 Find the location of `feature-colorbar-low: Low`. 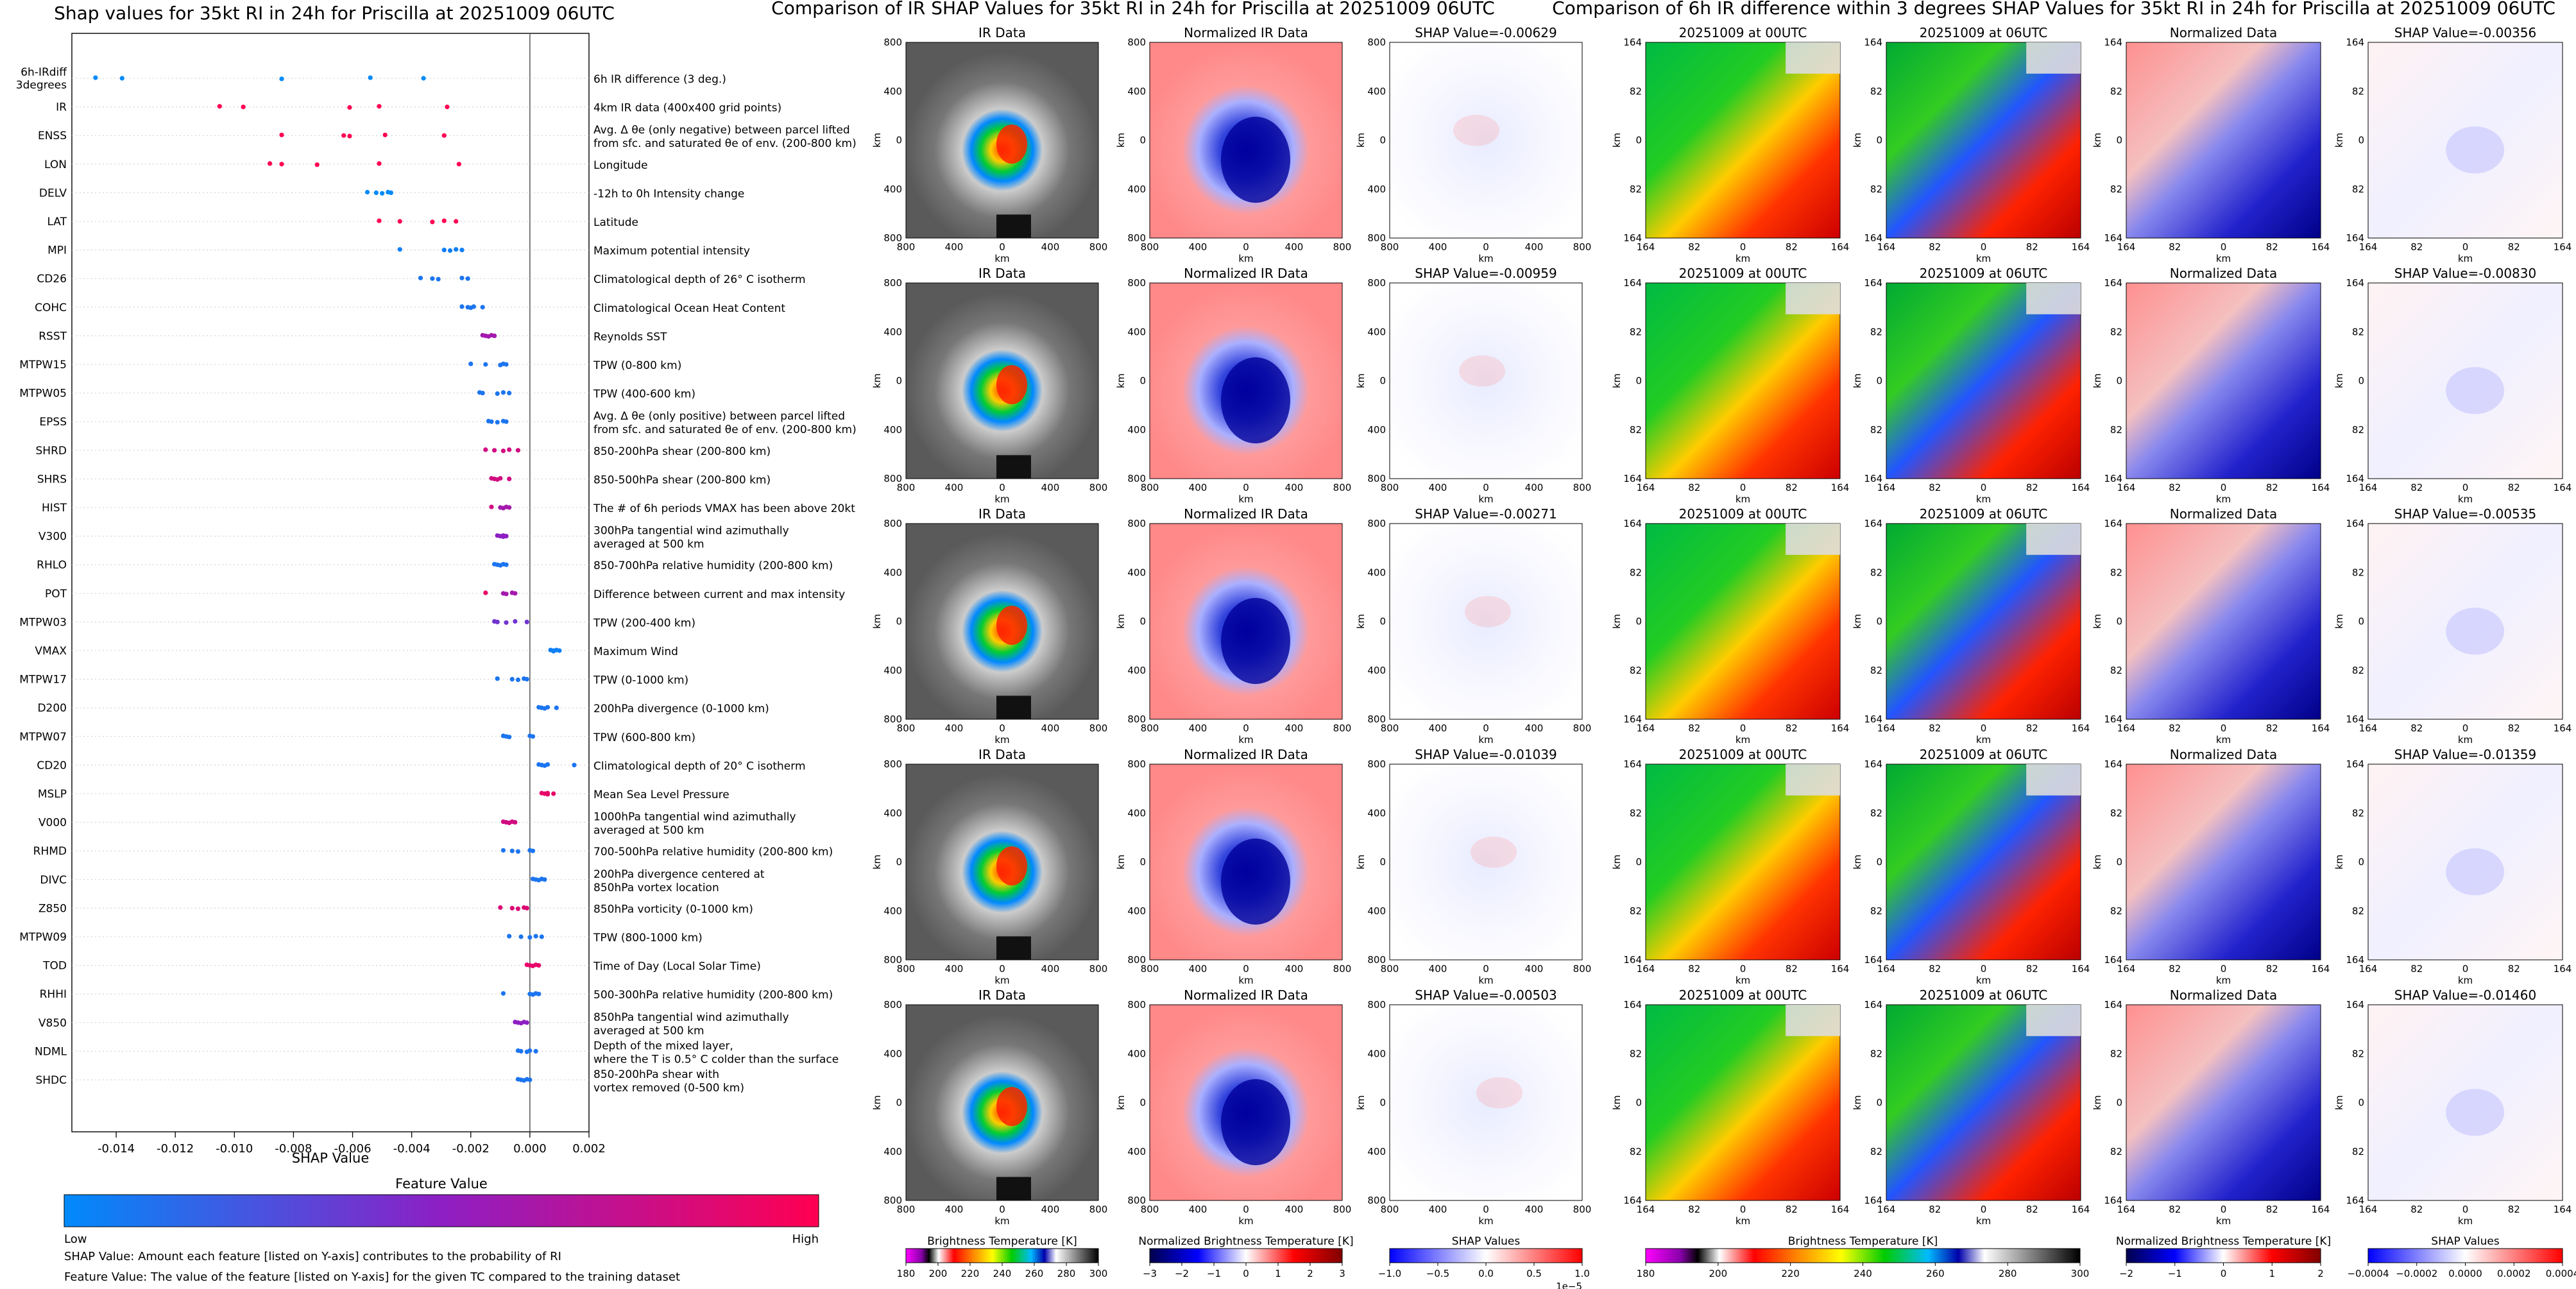

feature-colorbar-low: Low is located at coordinates (75, 1239).